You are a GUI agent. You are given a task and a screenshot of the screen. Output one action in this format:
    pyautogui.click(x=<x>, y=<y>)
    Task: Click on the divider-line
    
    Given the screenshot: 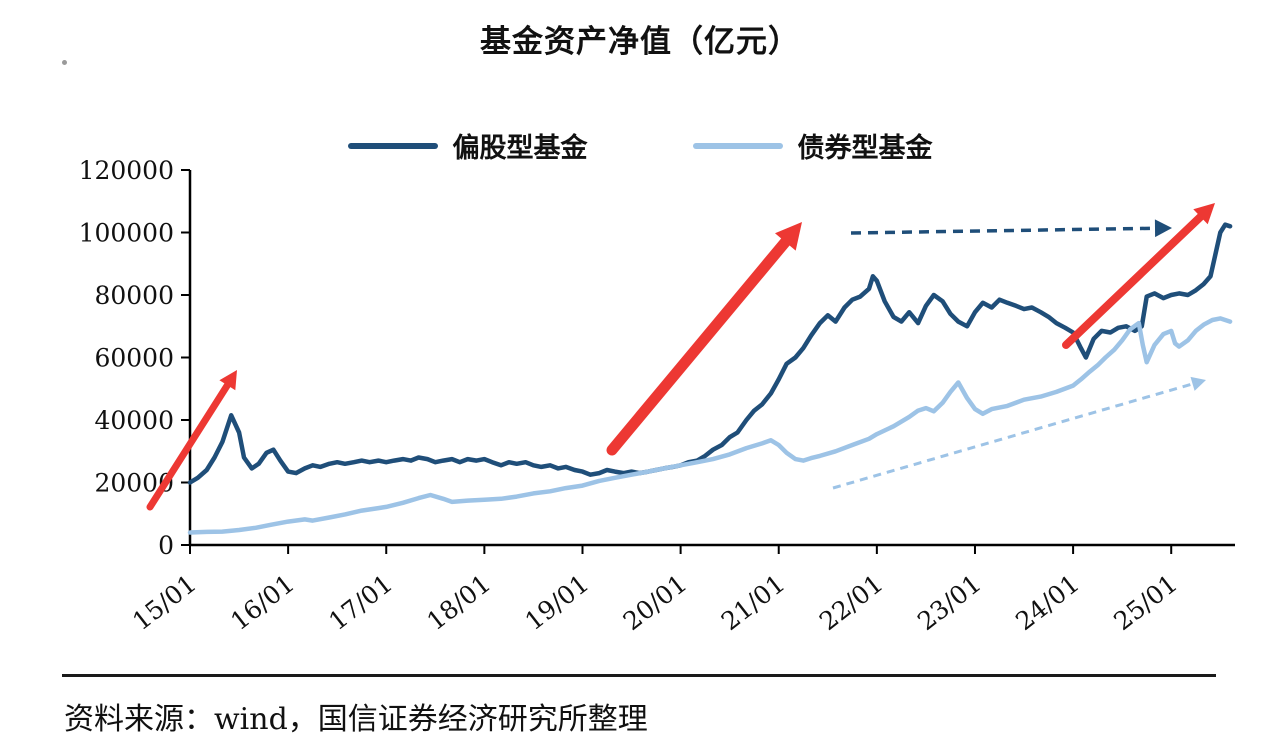 What is the action you would take?
    pyautogui.click(x=639, y=675)
    